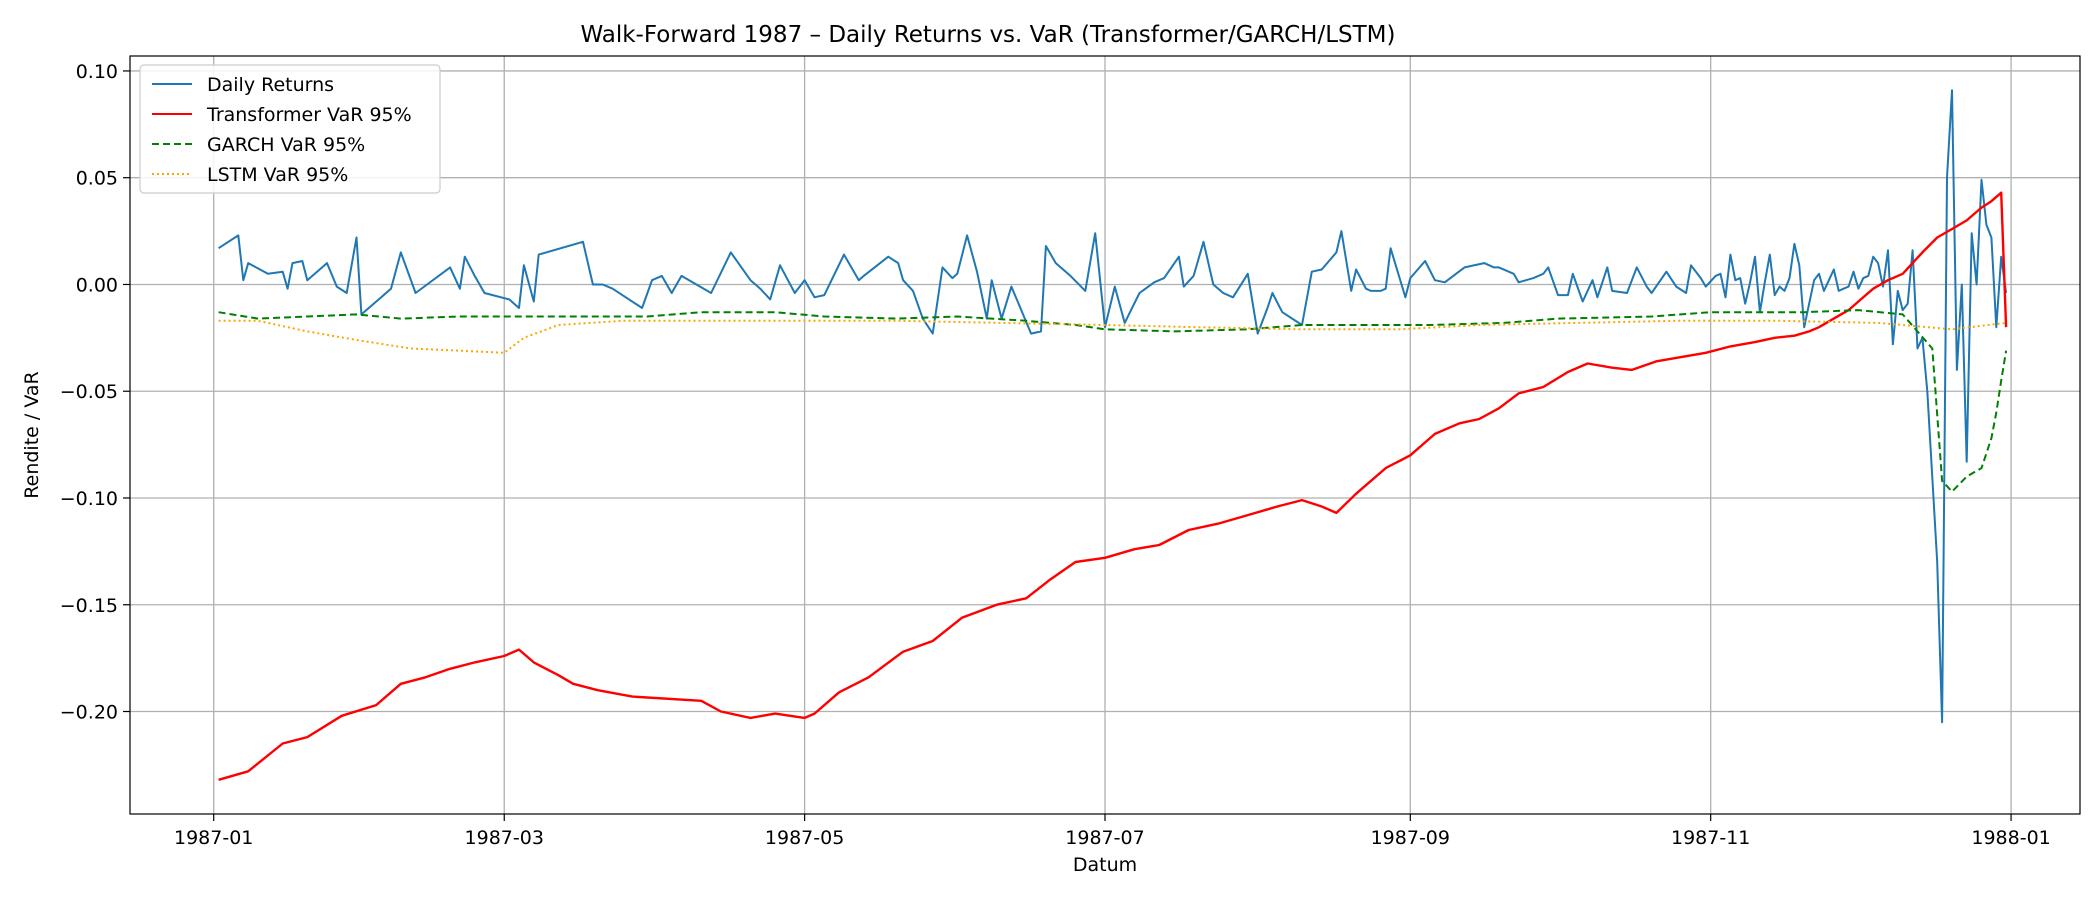 The image size is (2100, 900). Describe the element at coordinates (1710, 838) in the screenshot. I see `x-tick-label: 1987-11` at that location.